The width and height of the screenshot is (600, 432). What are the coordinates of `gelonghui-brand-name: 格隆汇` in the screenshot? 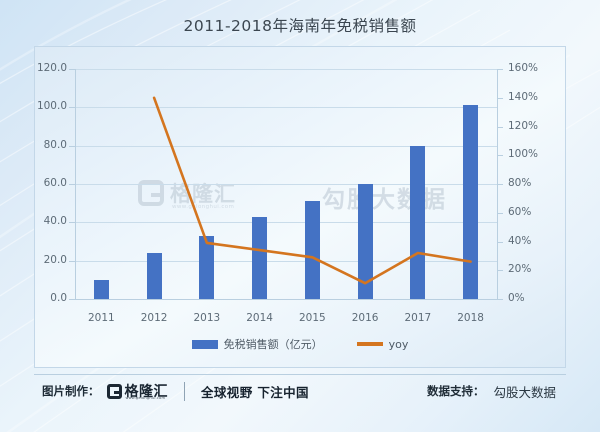 It's located at (146, 392).